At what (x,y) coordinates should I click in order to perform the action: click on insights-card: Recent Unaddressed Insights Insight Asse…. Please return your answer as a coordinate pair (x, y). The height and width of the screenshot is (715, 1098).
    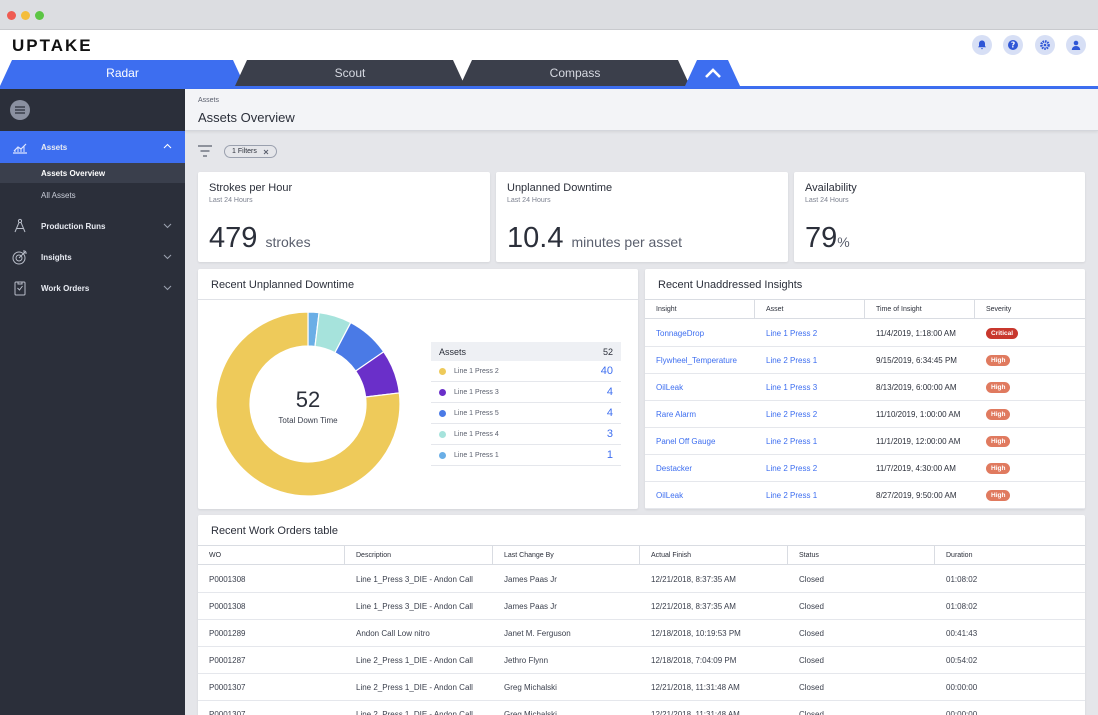
    Looking at the image, I should click on (865, 389).